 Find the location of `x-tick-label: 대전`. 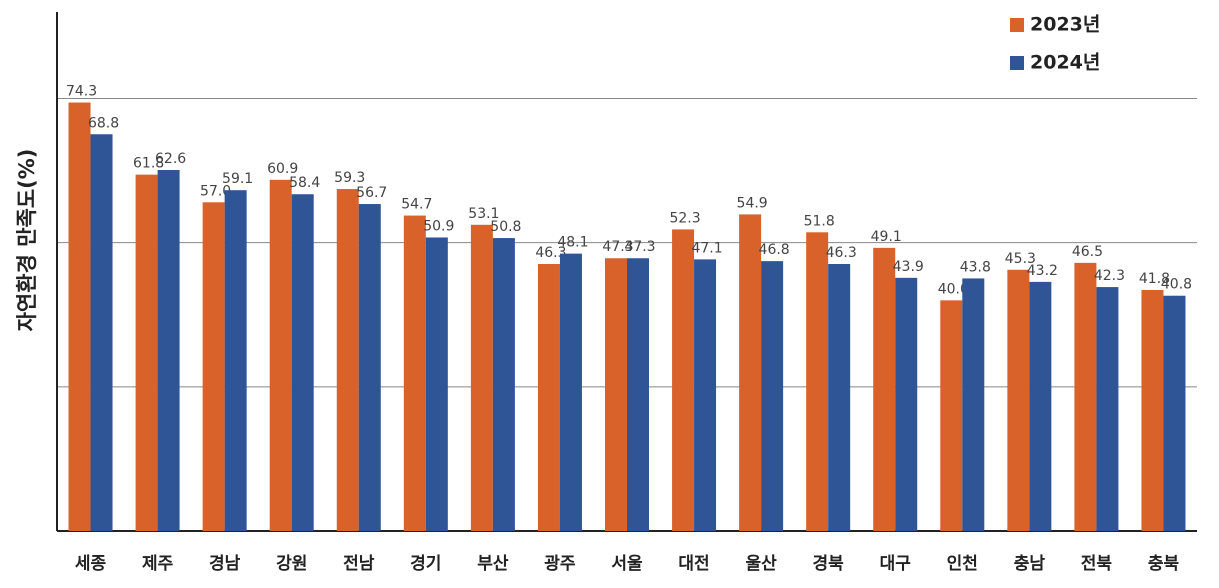

x-tick-label: 대전 is located at coordinates (693, 564).